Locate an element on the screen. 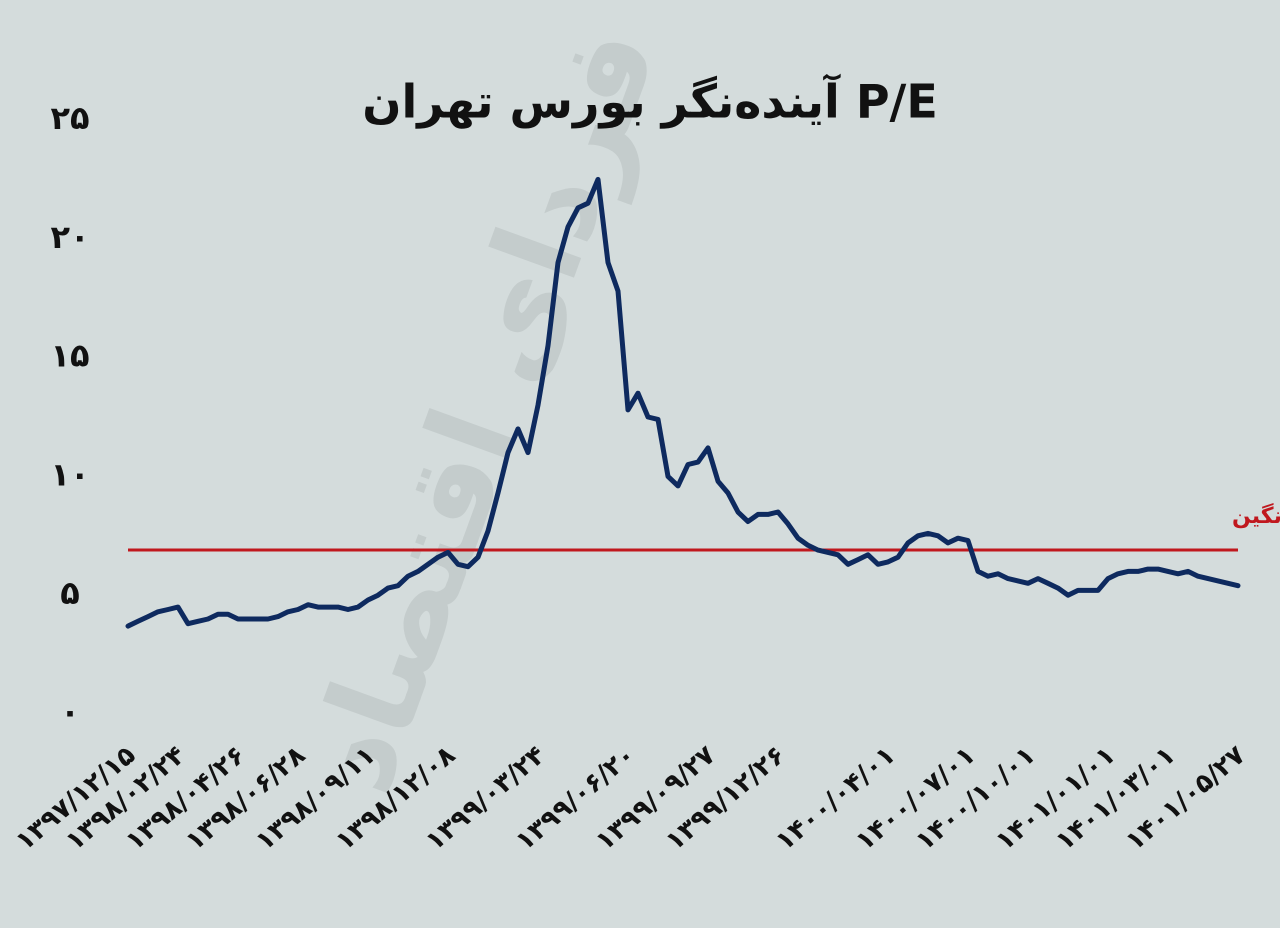 The image size is (1280, 928). y-tick-label: ۲۵ is located at coordinates (69, 118).